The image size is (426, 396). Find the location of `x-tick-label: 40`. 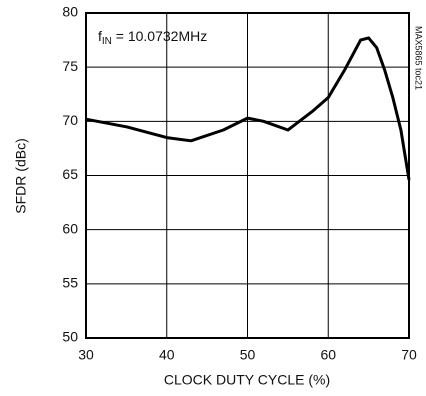

x-tick-label: 40 is located at coordinates (167, 355).